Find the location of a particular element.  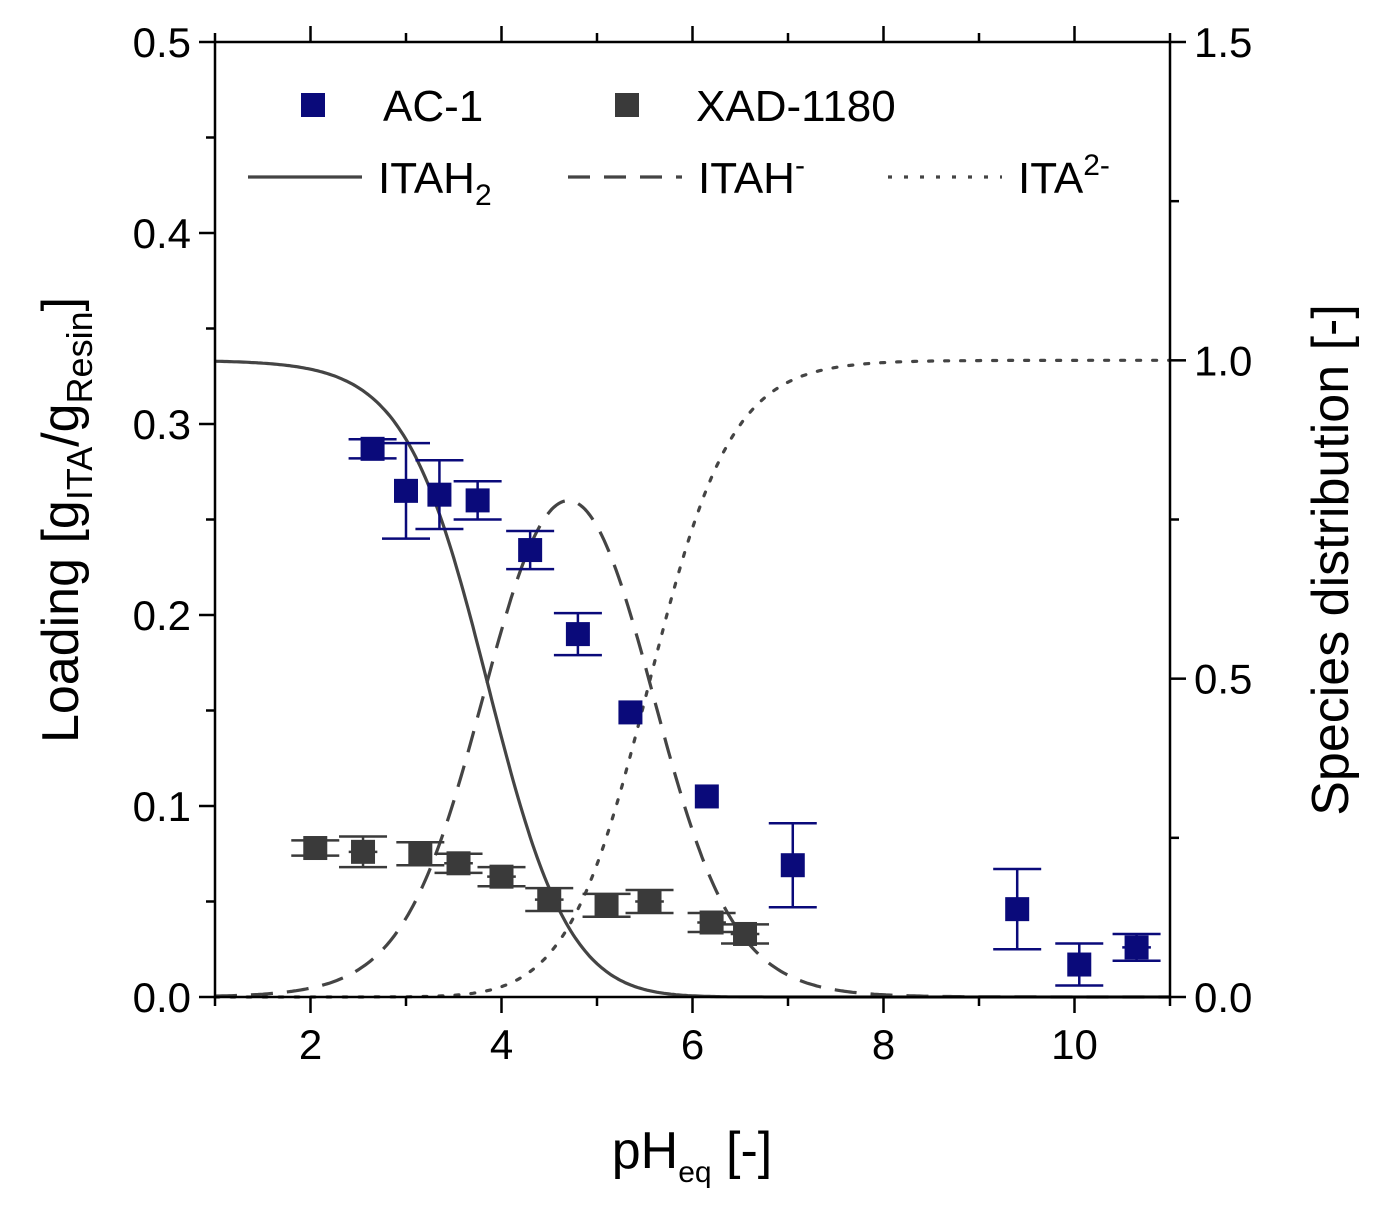

y-right-tick-label: 1.5 is located at coordinates (1223, 42).